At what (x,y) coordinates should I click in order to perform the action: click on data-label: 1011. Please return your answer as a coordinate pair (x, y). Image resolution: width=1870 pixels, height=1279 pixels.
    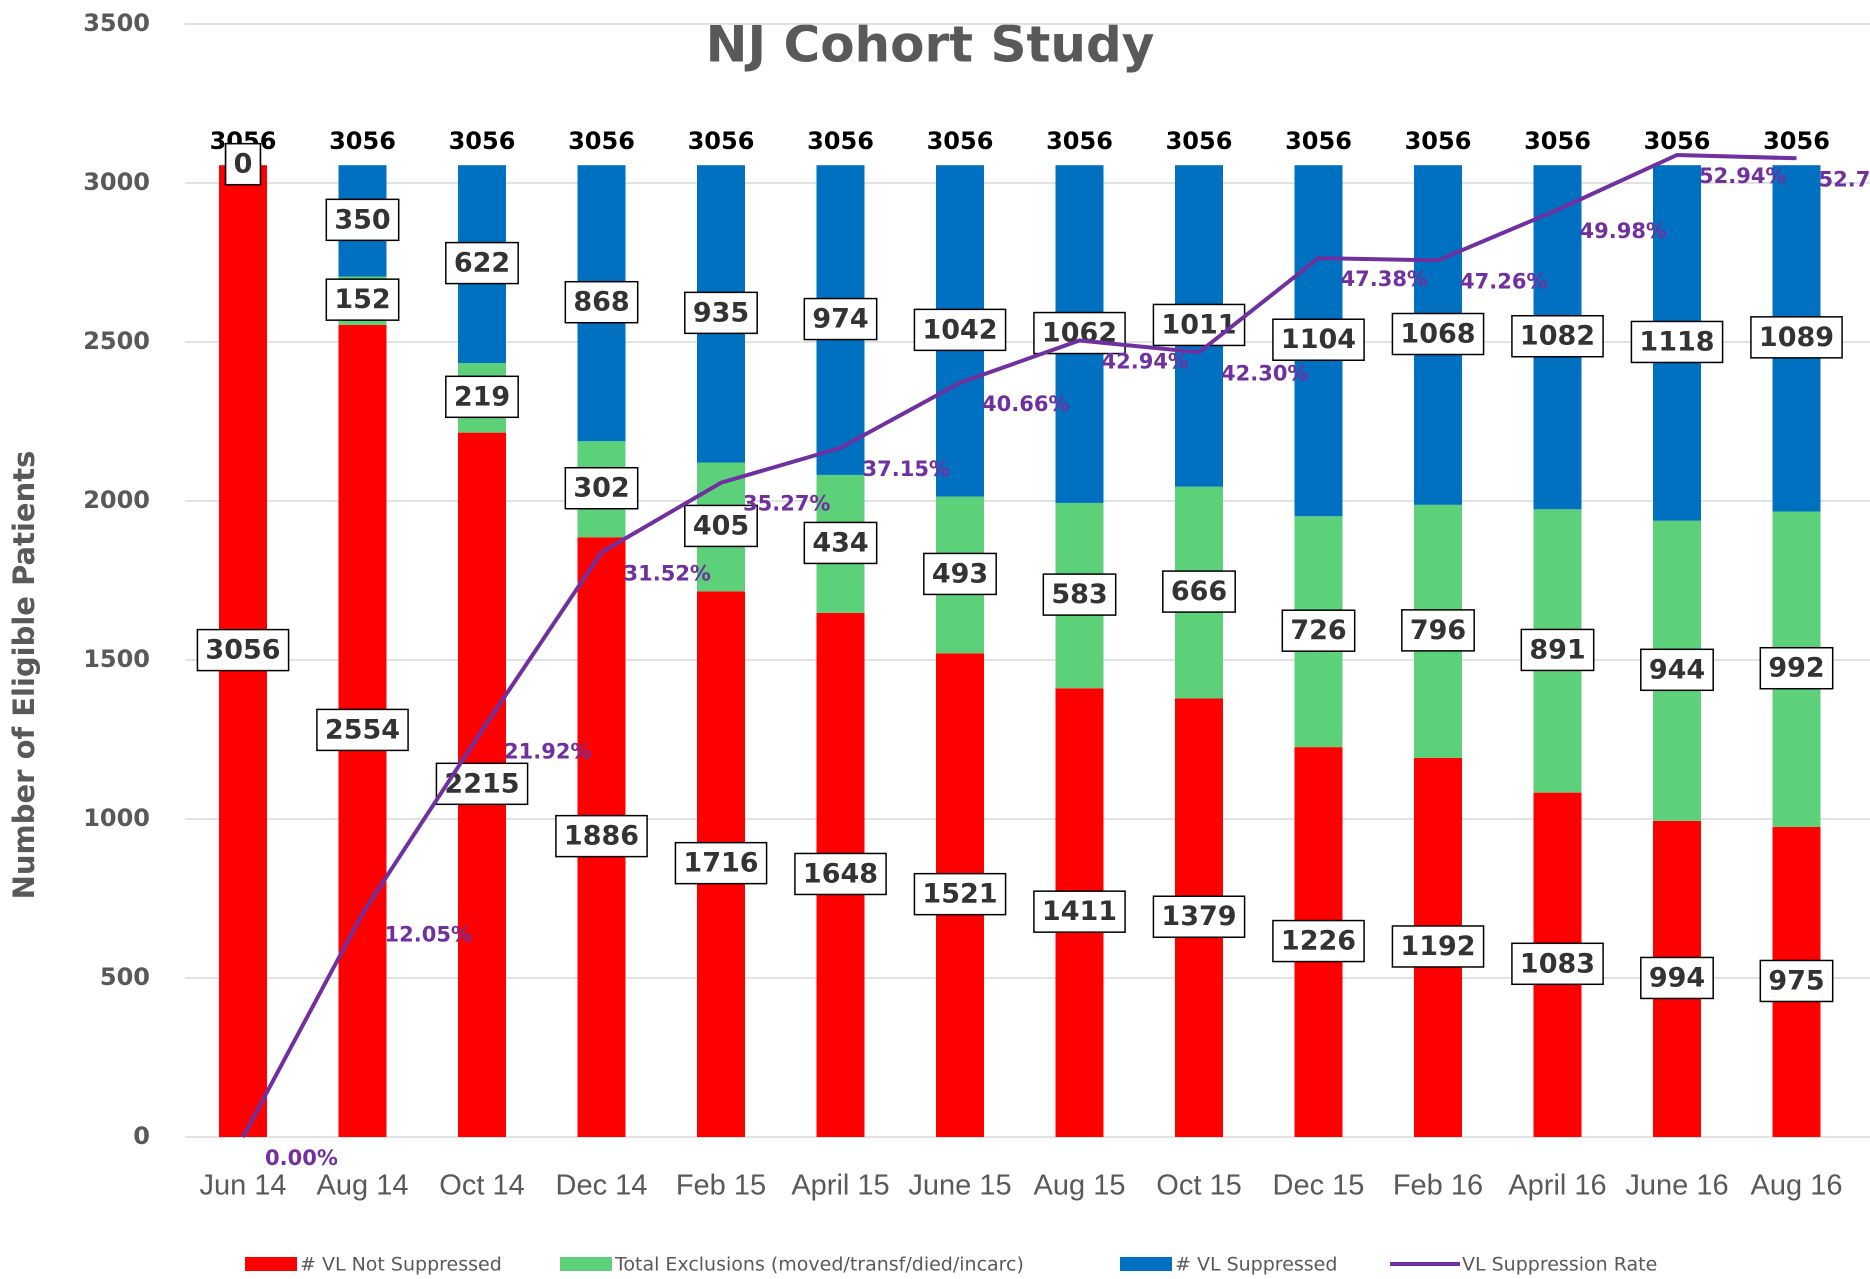
    Looking at the image, I should click on (1198, 324).